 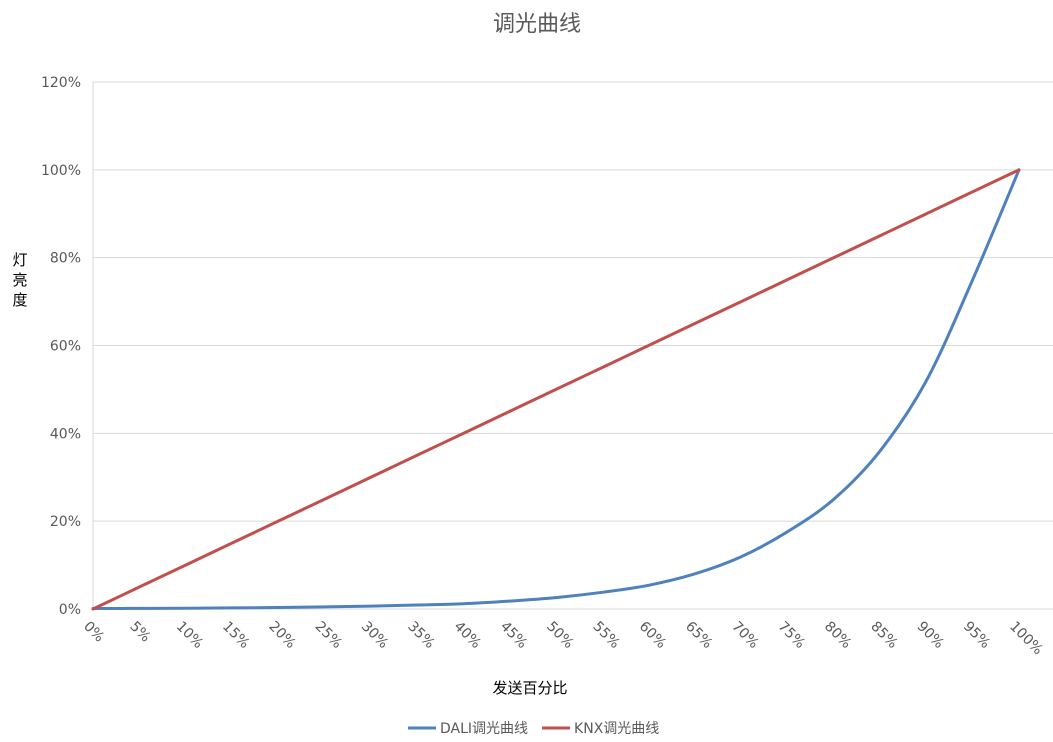 I want to click on legend-label-1: KNX调光曲线, so click(x=616, y=729).